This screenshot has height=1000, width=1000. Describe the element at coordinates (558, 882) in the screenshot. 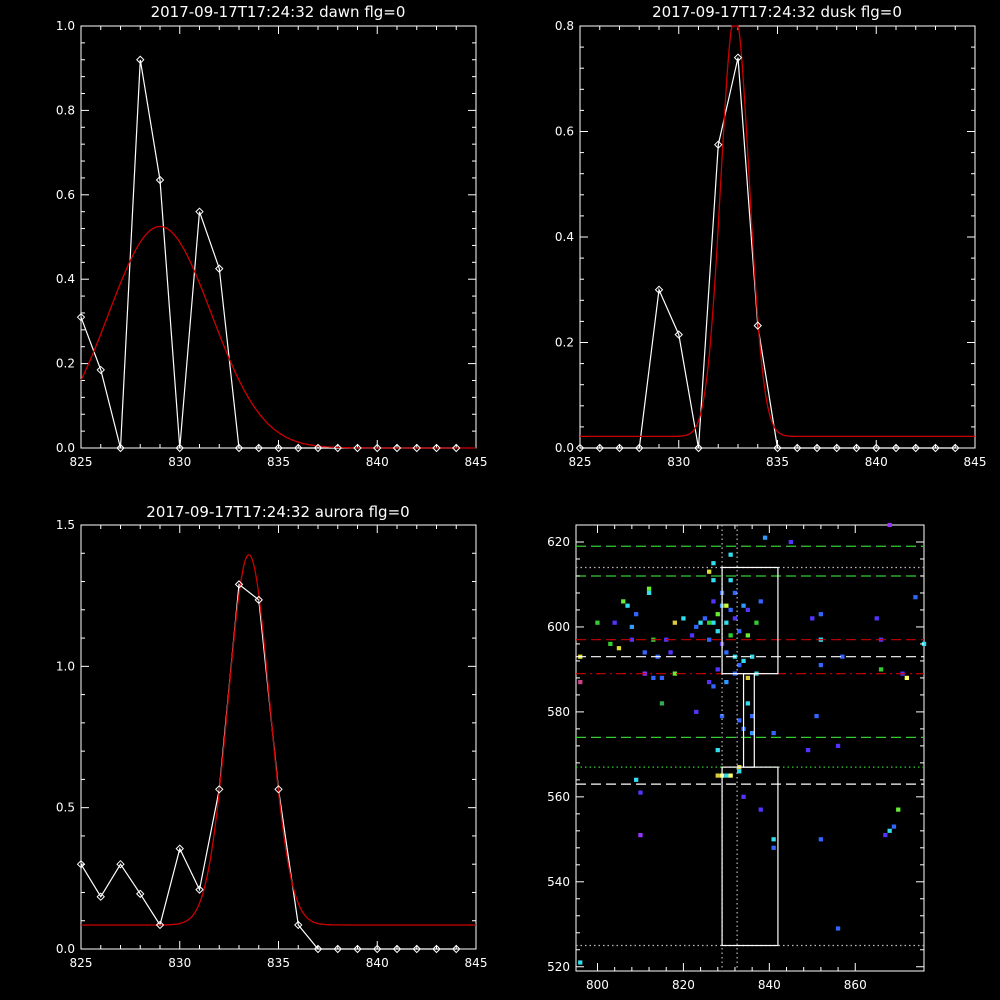

I see `image-ytick-label: 540` at that location.